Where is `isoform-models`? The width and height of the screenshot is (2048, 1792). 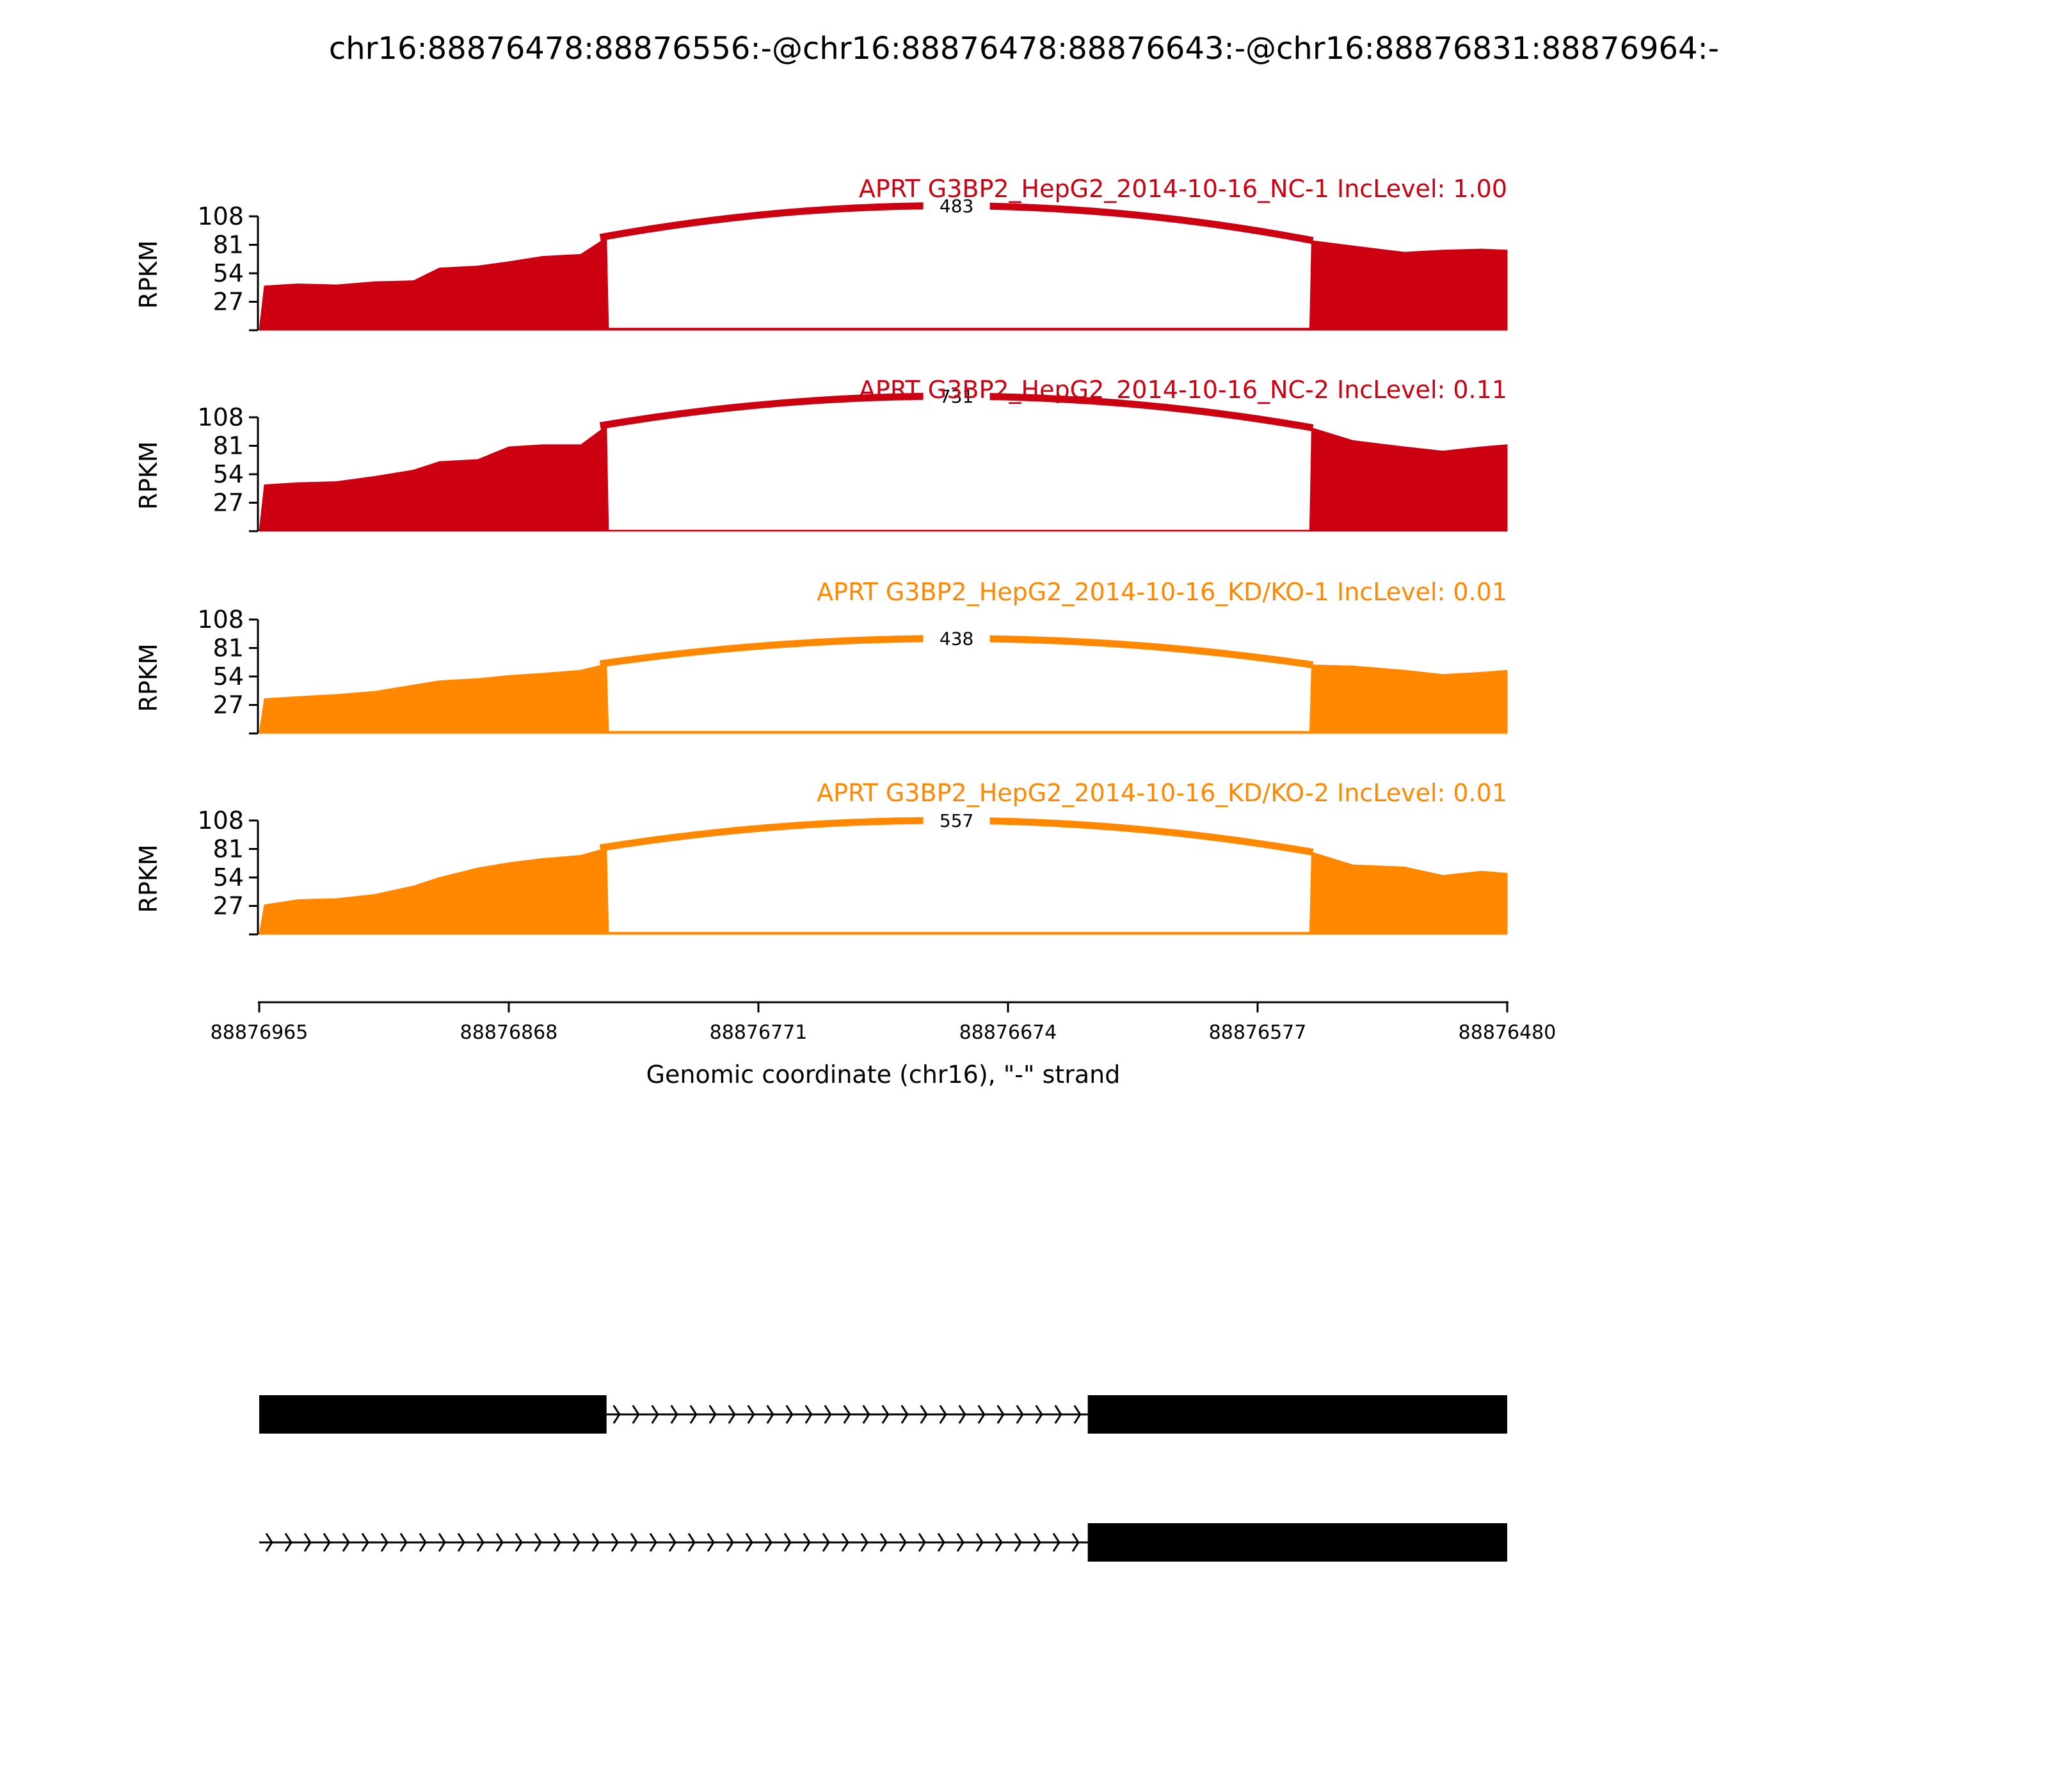 isoform-models is located at coordinates (883, 1478).